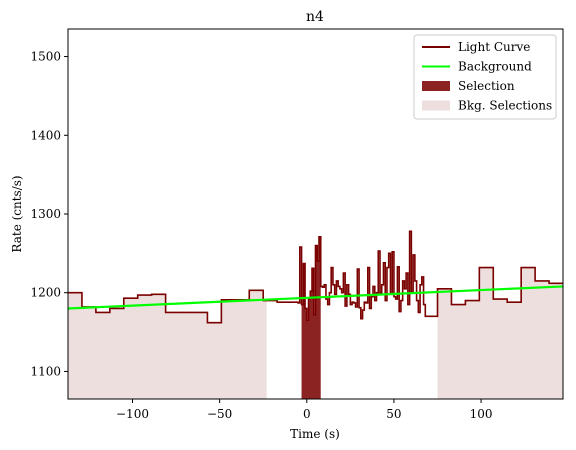  Describe the element at coordinates (45, 57) in the screenshot. I see `y-tick-label: 1500` at that location.